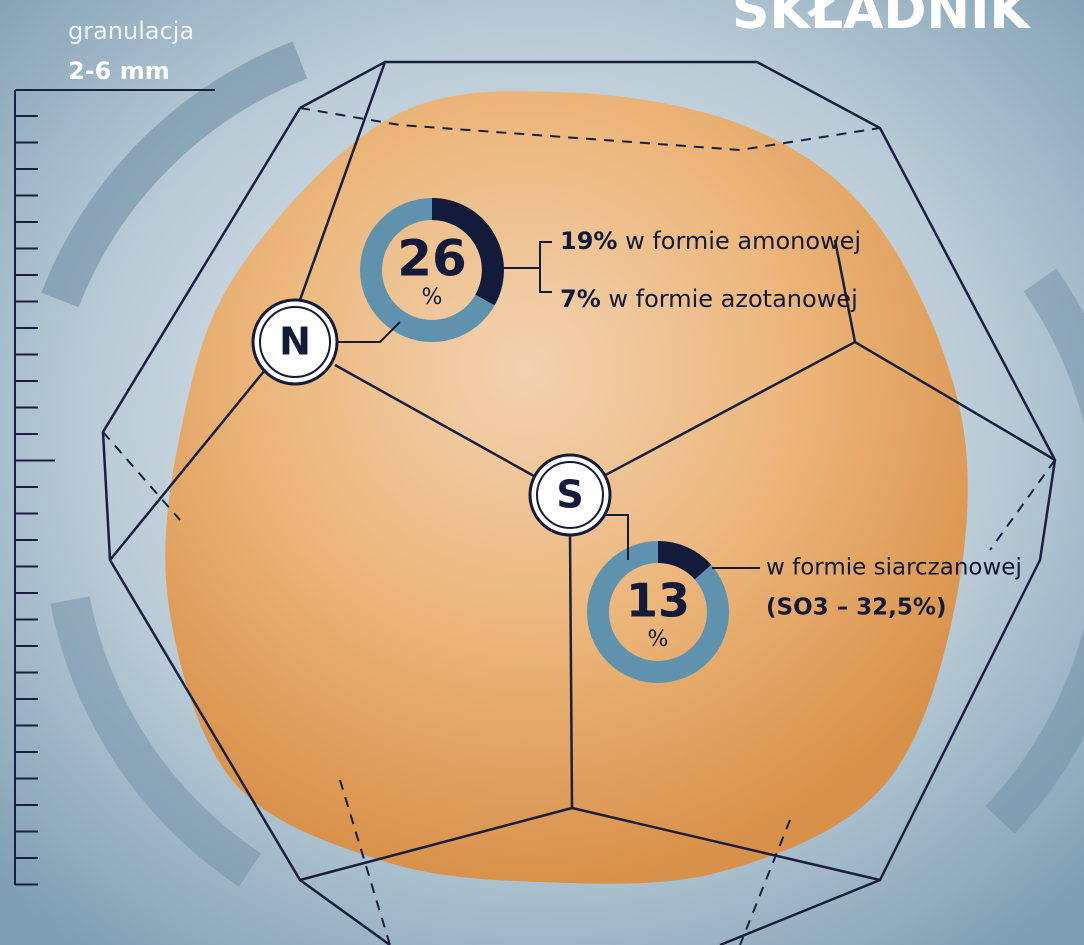 This screenshot has height=945, width=1084. I want to click on detail: 19% w formie amonowej, so click(710, 241).